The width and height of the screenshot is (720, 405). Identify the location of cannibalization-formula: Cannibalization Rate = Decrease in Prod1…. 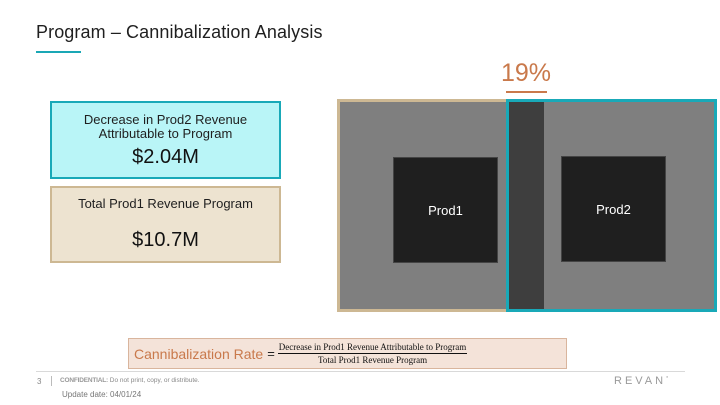
(347, 353).